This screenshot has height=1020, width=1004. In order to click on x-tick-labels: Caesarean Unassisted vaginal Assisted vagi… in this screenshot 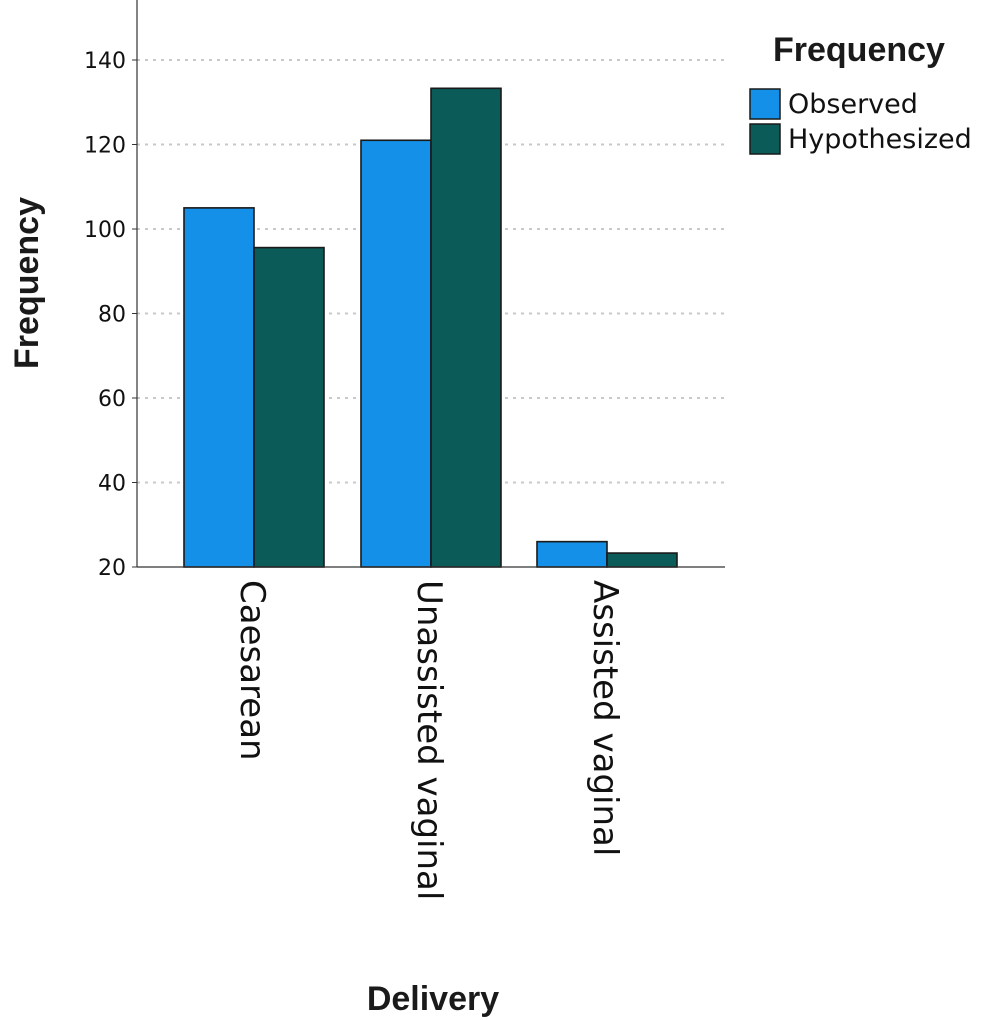, I will do `click(428, 740)`.